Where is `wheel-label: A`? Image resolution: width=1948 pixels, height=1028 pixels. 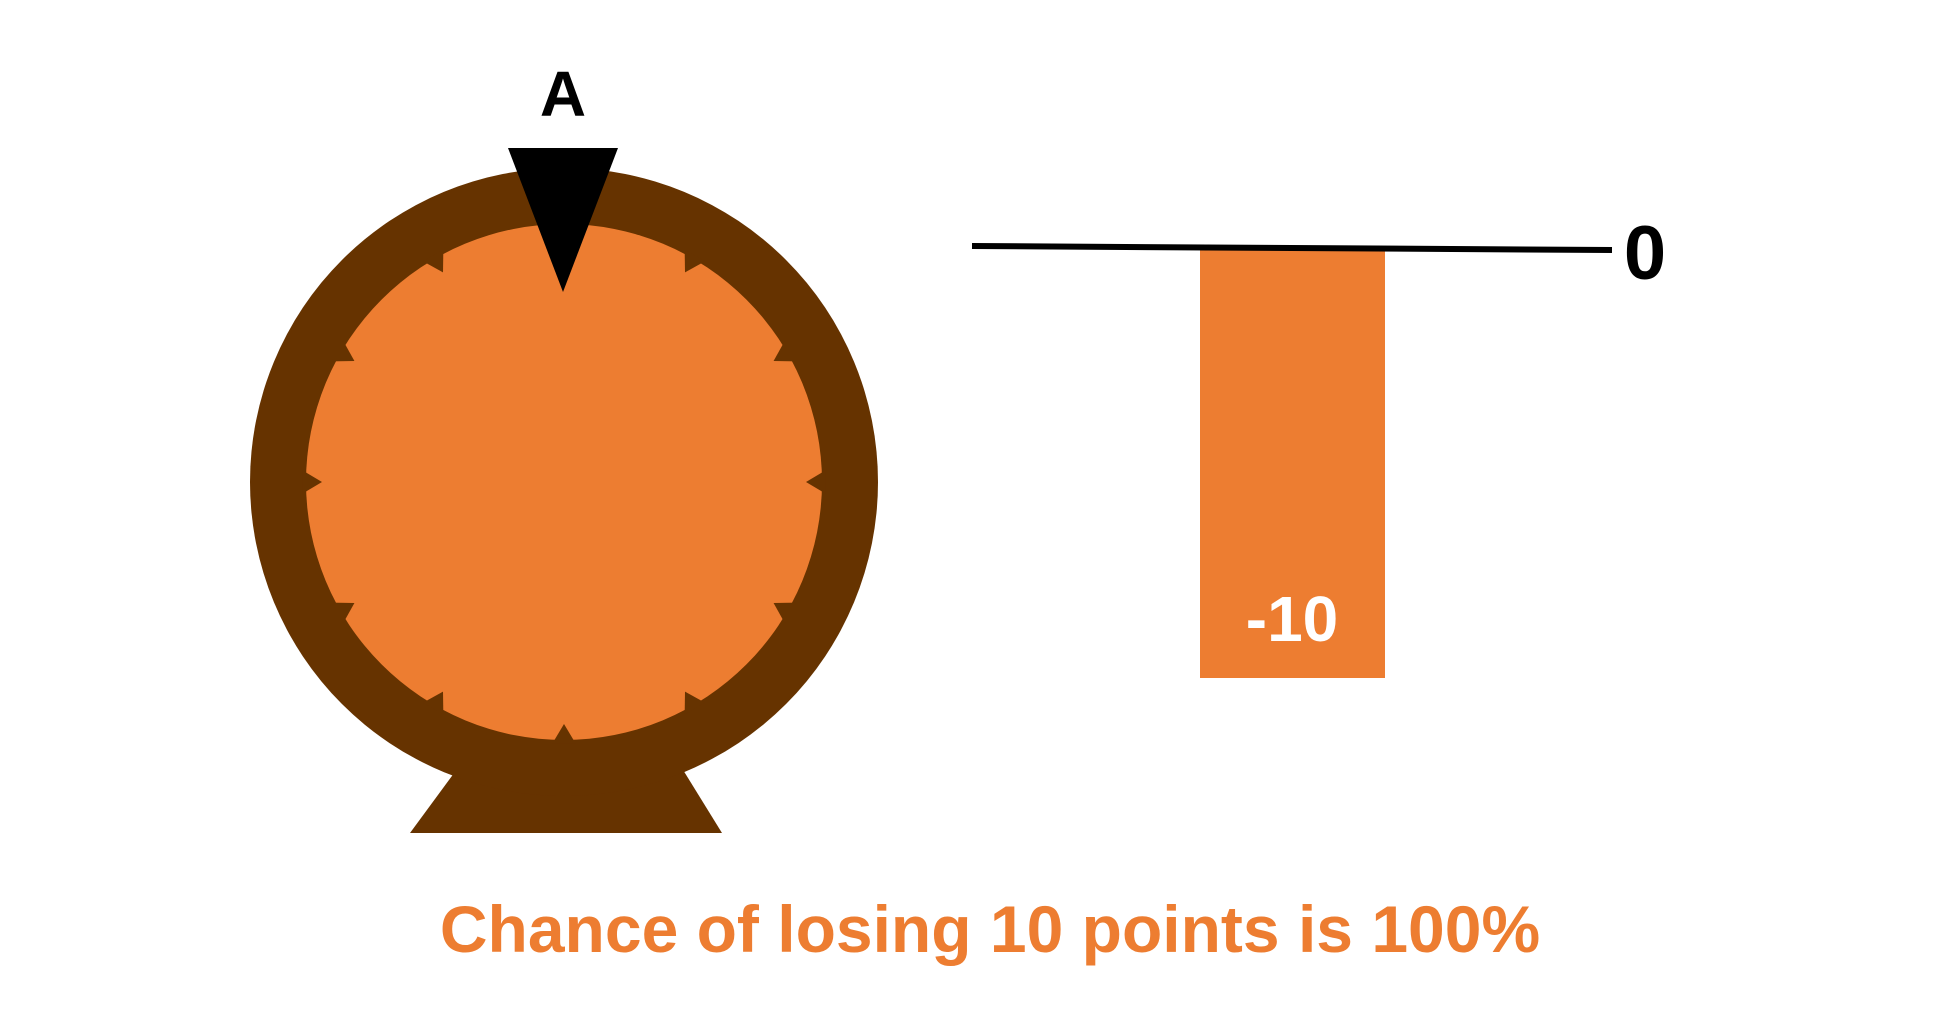 wheel-label: A is located at coordinates (563, 94).